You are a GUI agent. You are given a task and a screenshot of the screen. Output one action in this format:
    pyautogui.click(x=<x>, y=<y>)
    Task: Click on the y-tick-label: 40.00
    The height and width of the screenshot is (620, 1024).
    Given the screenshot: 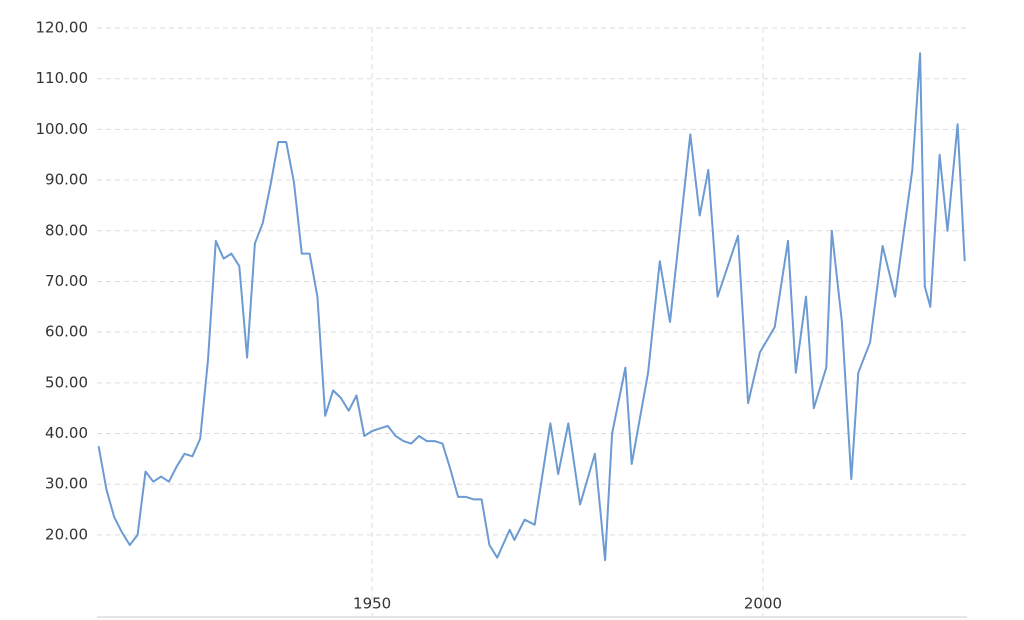 What is the action you would take?
    pyautogui.click(x=66, y=433)
    